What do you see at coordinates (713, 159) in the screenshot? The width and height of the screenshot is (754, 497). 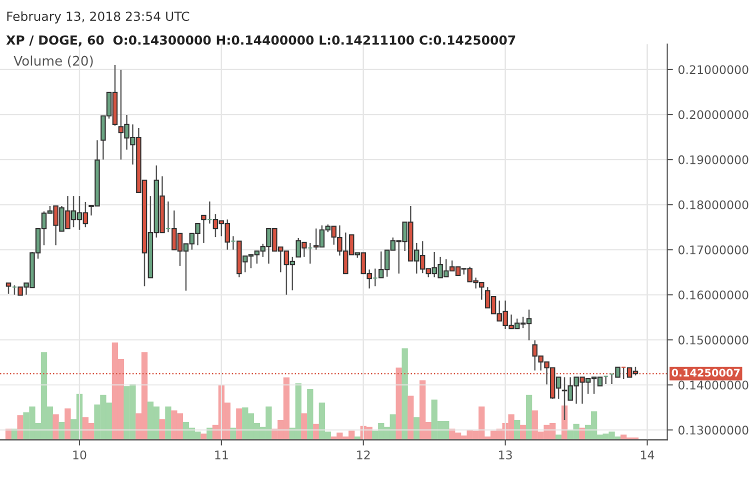 I see `y-tick-label: 0.19000000` at bounding box center [713, 159].